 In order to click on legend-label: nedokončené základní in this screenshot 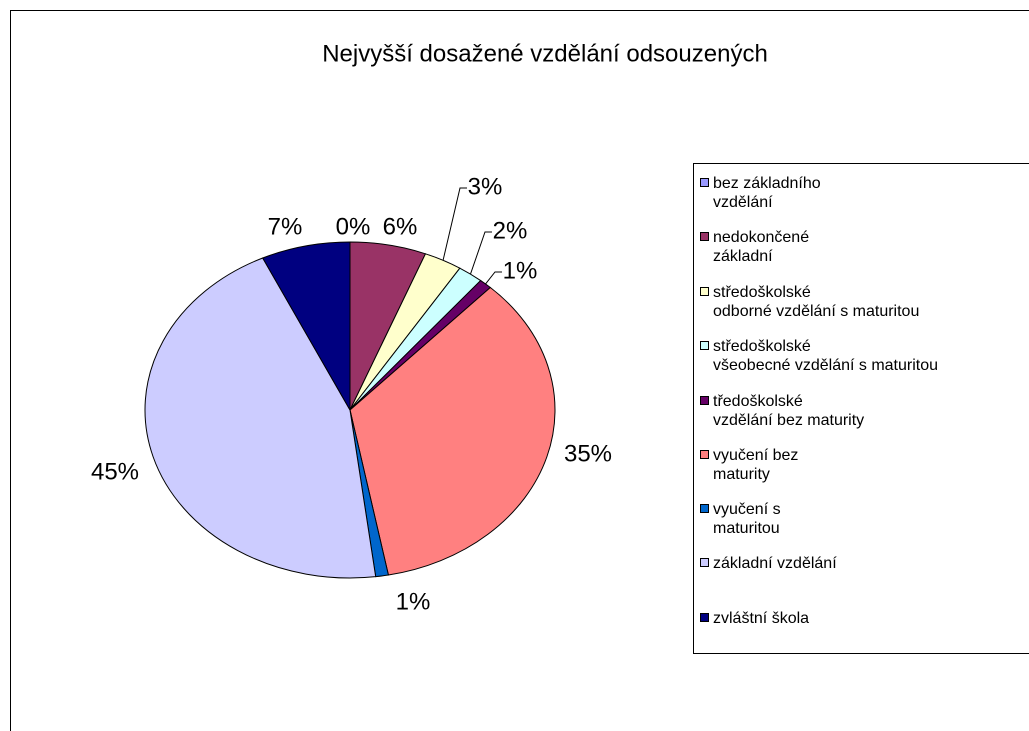, I will do `click(761, 247)`.